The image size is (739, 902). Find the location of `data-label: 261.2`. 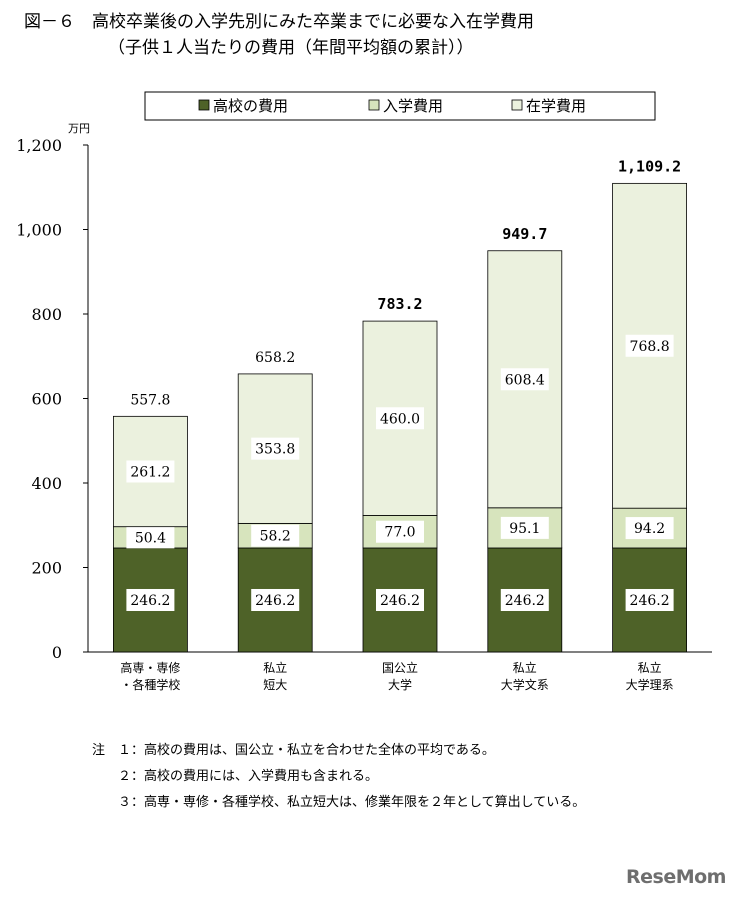

data-label: 261.2 is located at coordinates (150, 473).